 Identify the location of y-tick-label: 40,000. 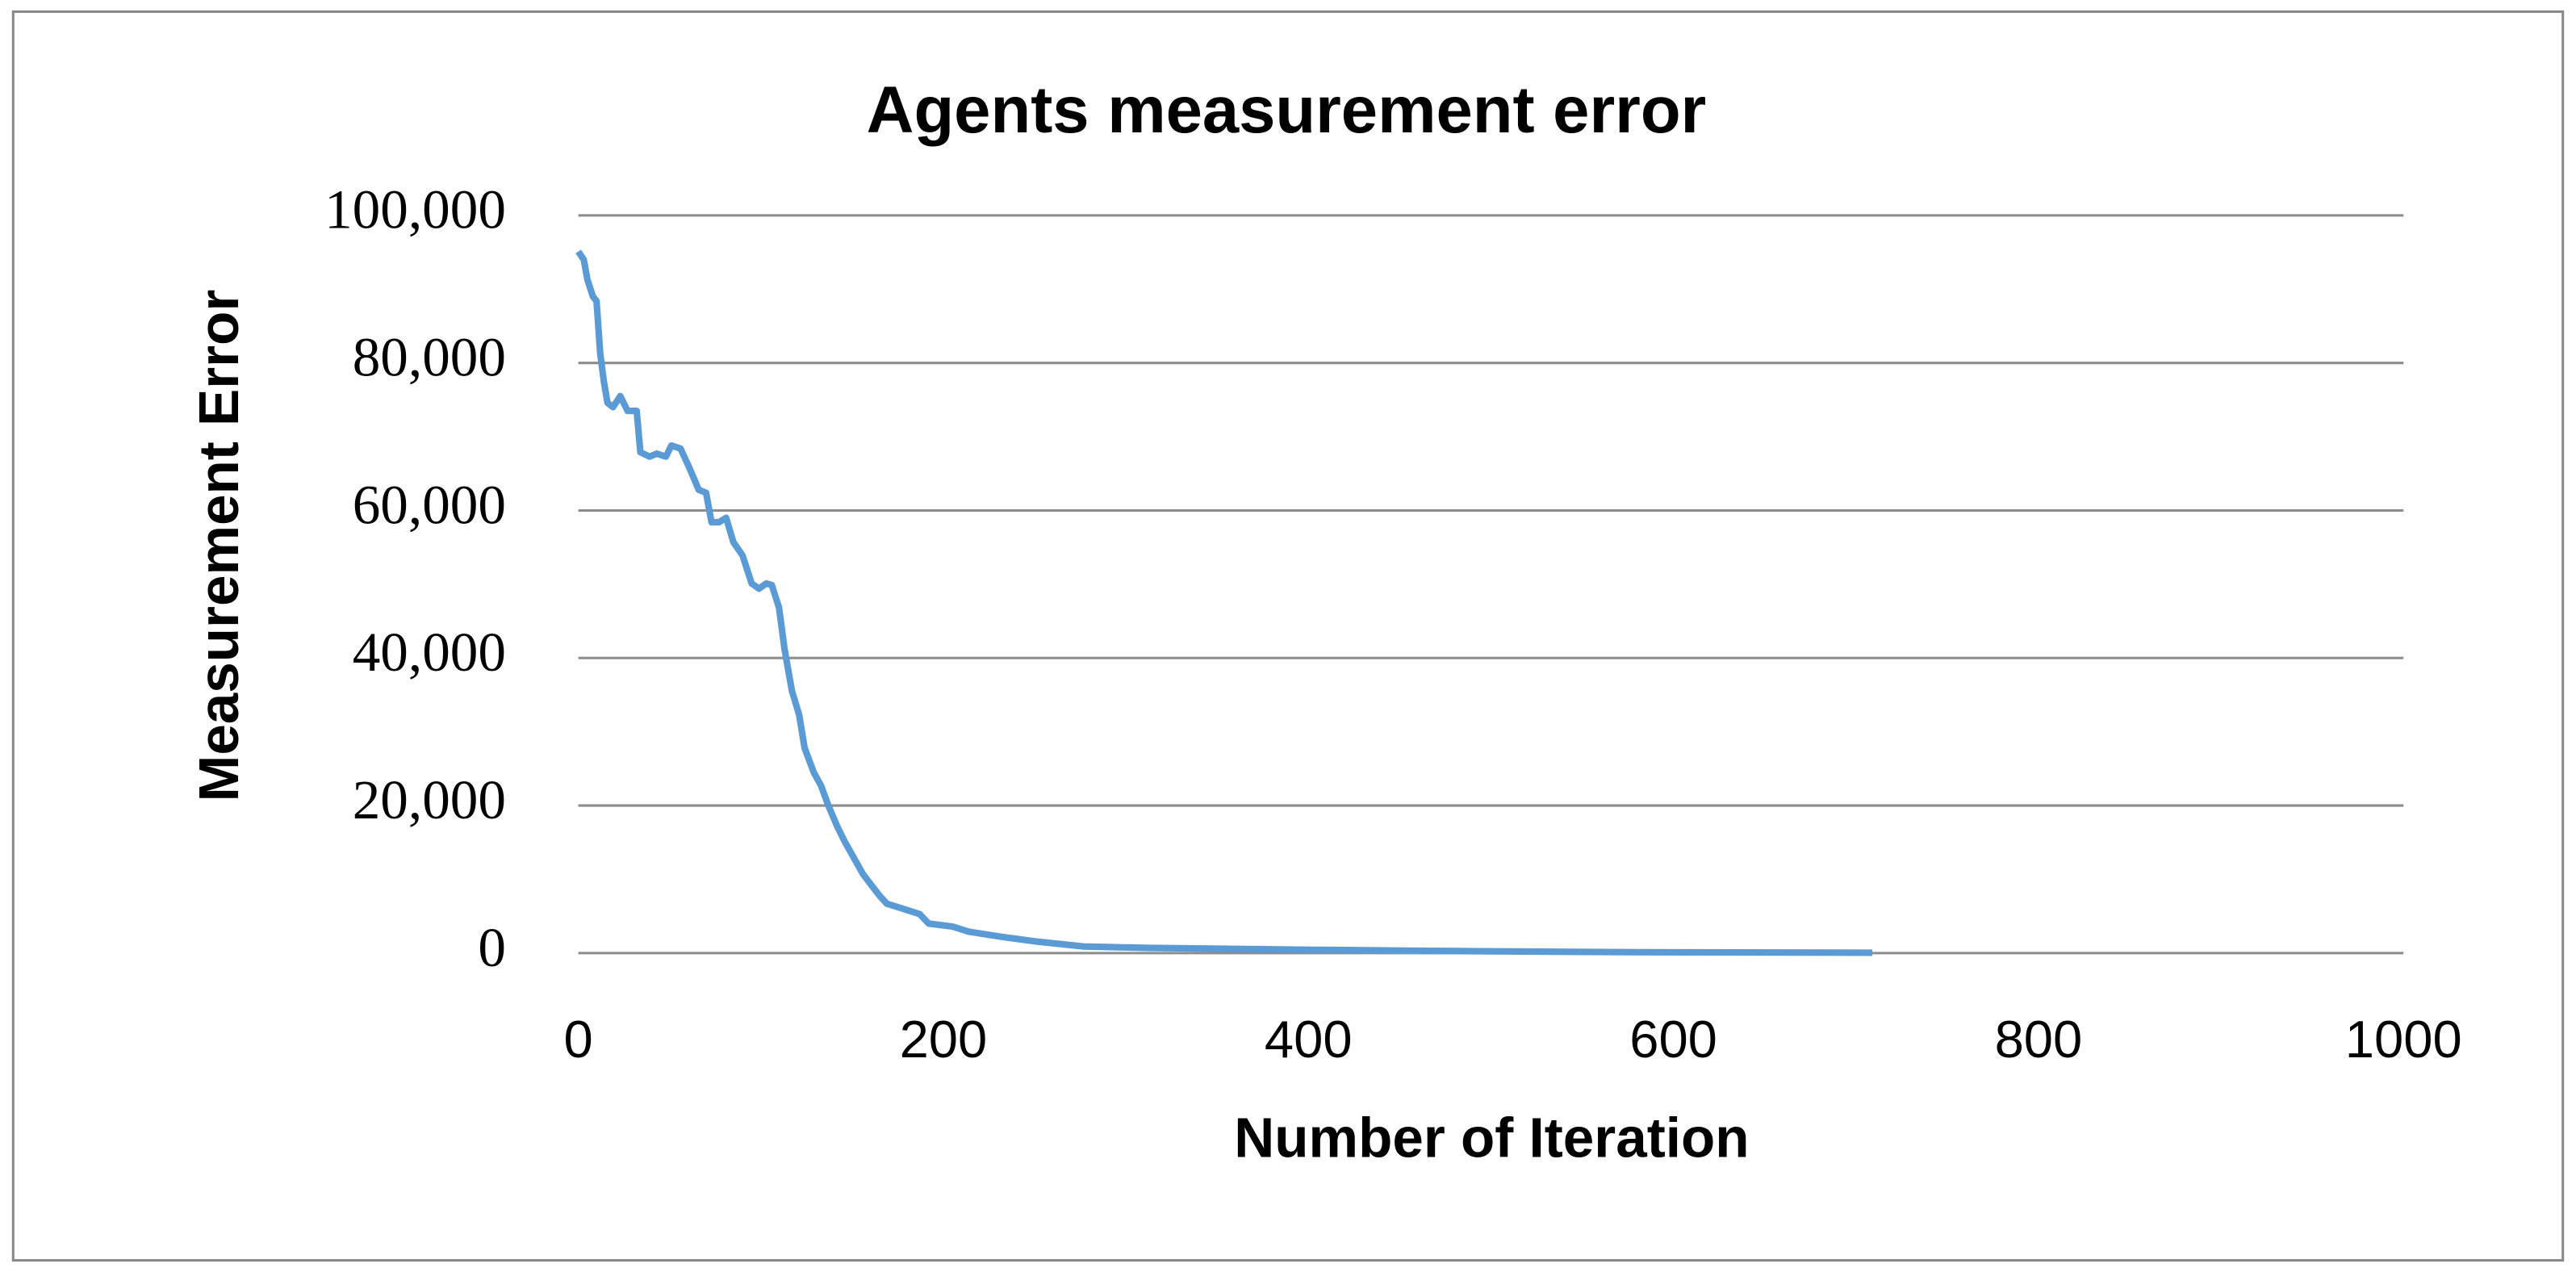
(429, 652).